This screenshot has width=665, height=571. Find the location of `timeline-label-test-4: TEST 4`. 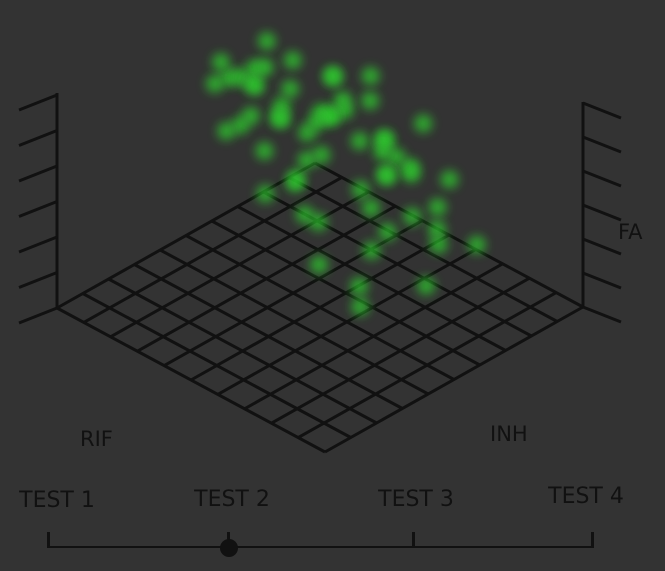

timeline-label-test-4: TEST 4 is located at coordinates (586, 496).